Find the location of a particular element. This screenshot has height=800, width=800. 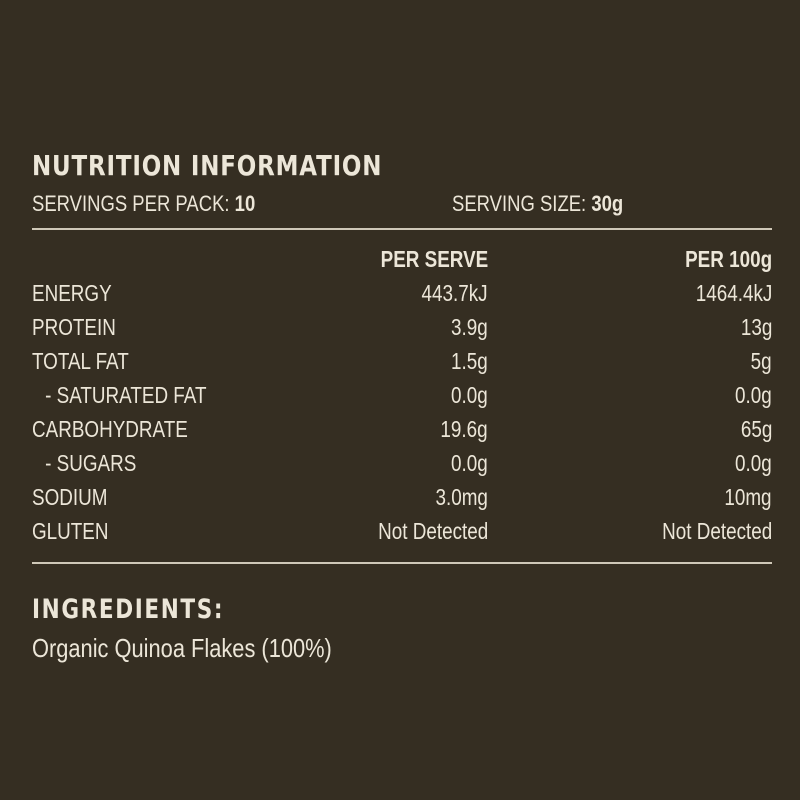

servings-row: SERVINGS PER PACK: 10 SERVING SIZE: 30g is located at coordinates (402, 204).